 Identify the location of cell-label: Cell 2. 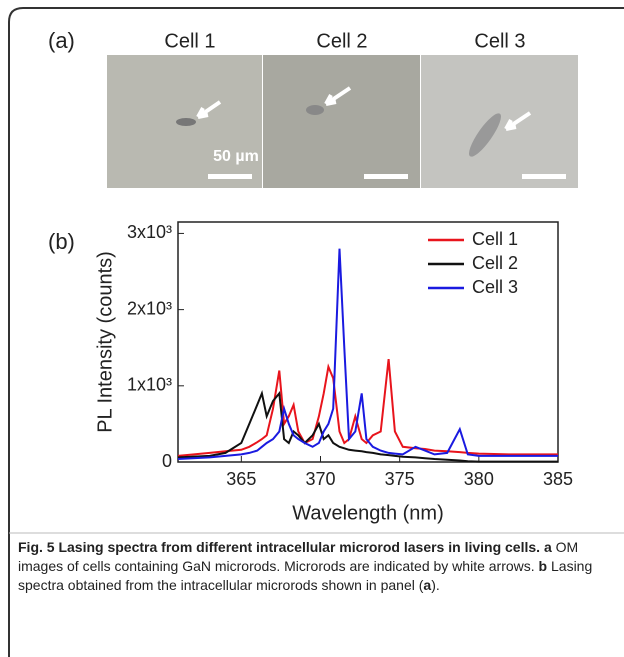
(341, 41).